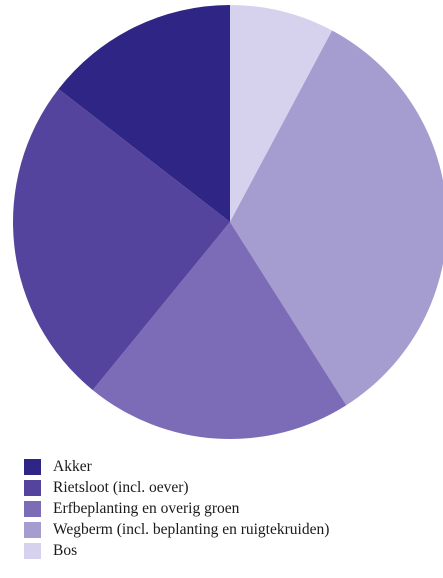 Image resolution: width=443 pixels, height=578 pixels. Describe the element at coordinates (65, 550) in the screenshot. I see `legend-label: Bos` at that location.